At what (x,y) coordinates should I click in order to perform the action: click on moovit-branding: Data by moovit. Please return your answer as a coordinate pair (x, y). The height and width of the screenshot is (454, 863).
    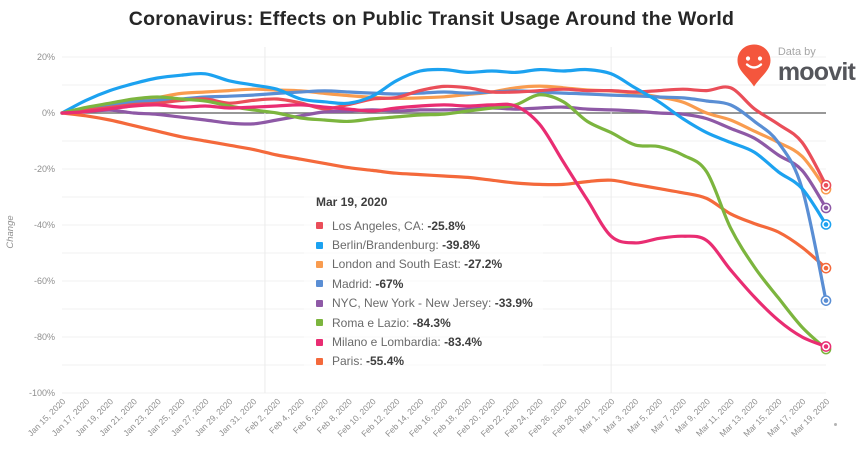
    Looking at the image, I should click on (796, 65).